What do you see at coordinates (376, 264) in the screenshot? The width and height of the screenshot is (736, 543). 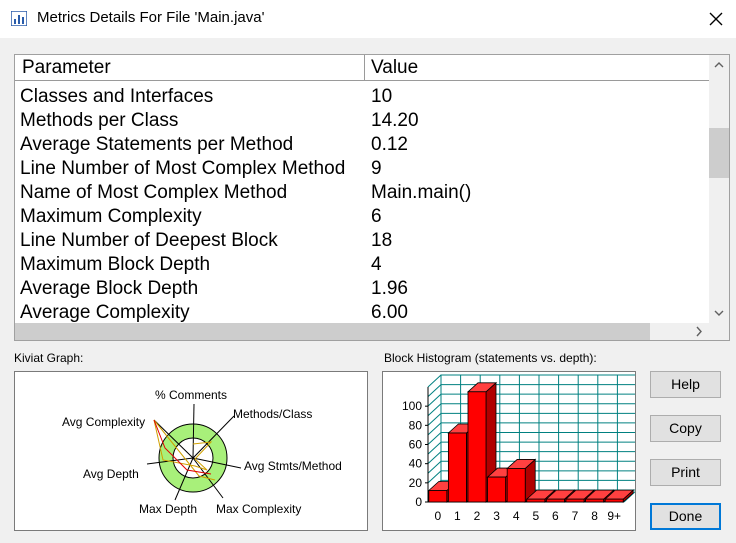 I see `value-cell: 4` at bounding box center [376, 264].